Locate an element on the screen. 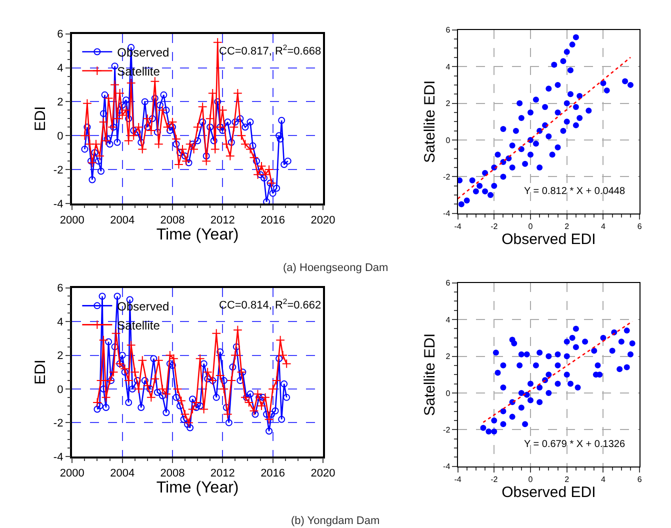 The width and height of the screenshot is (671, 528). annotation: Y = 0.679 * X + 0.1326 is located at coordinates (575, 444).